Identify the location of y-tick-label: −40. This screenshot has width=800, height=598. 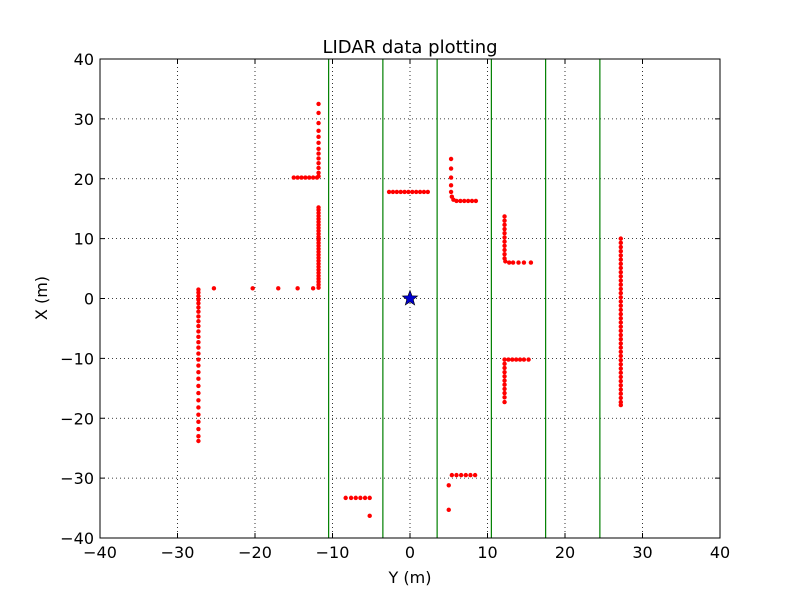
(77, 538).